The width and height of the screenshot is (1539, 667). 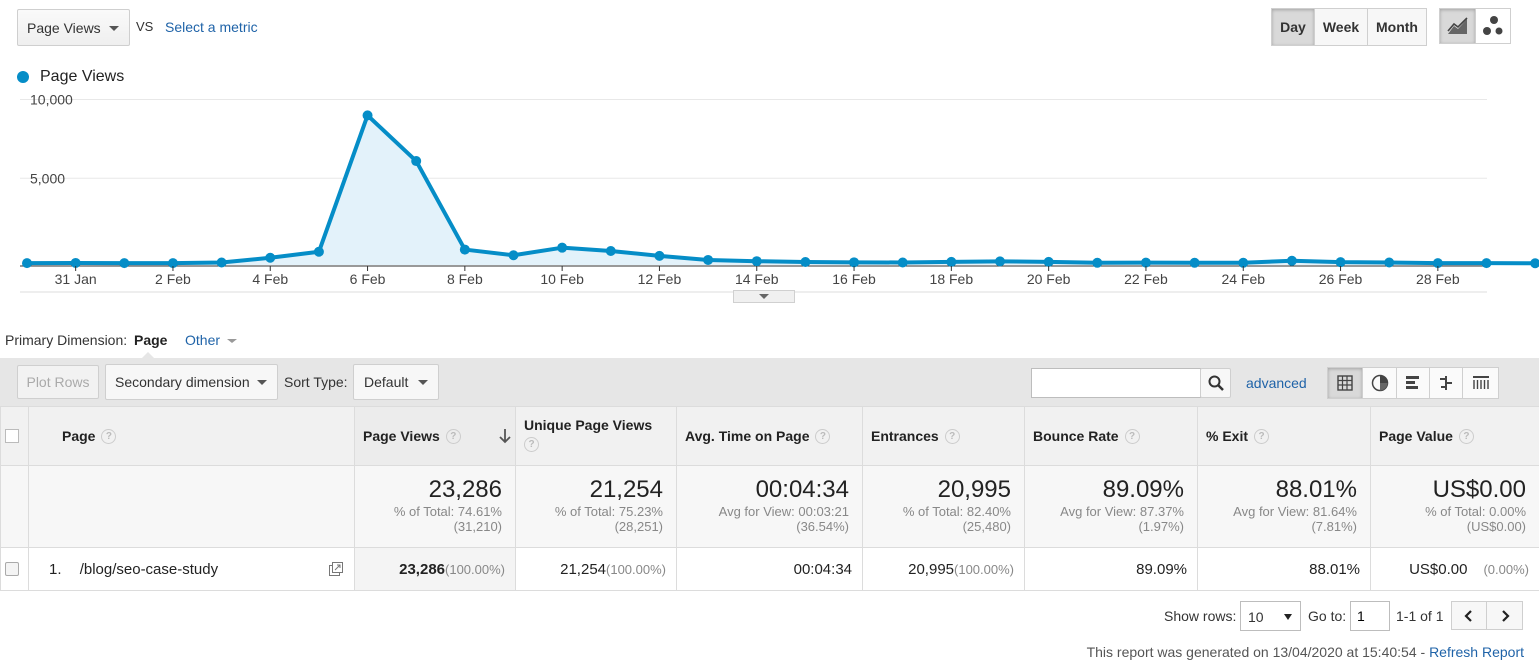 What do you see at coordinates (447, 511) in the screenshot?
I see `total-pct: % of Total: 74.61%` at bounding box center [447, 511].